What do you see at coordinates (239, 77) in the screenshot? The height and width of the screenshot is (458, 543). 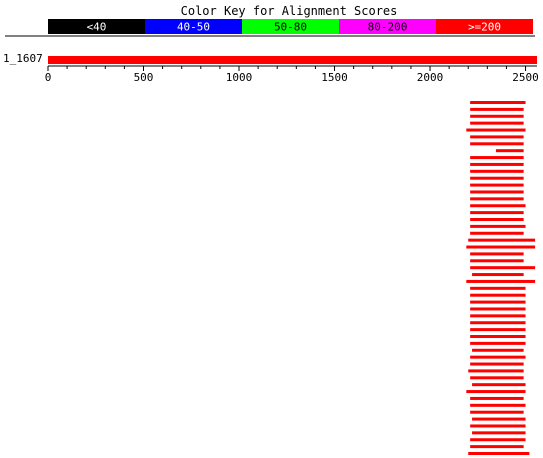 I see `axis-tick-label: 1000` at bounding box center [239, 77].